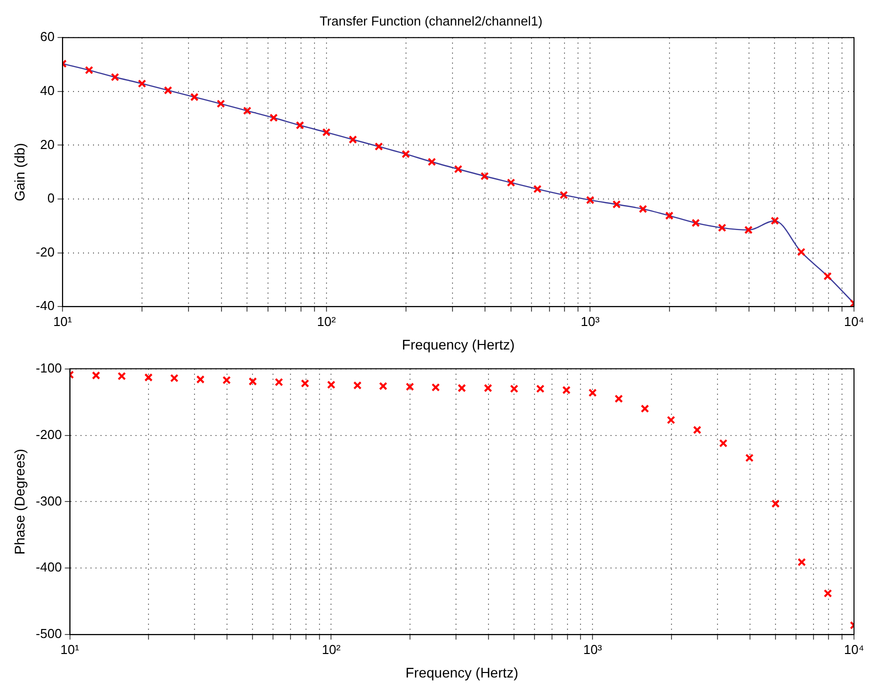 This screenshot has width=880, height=695. Describe the element at coordinates (49, 500) in the screenshot. I see `y-tick-label: -300` at that location.